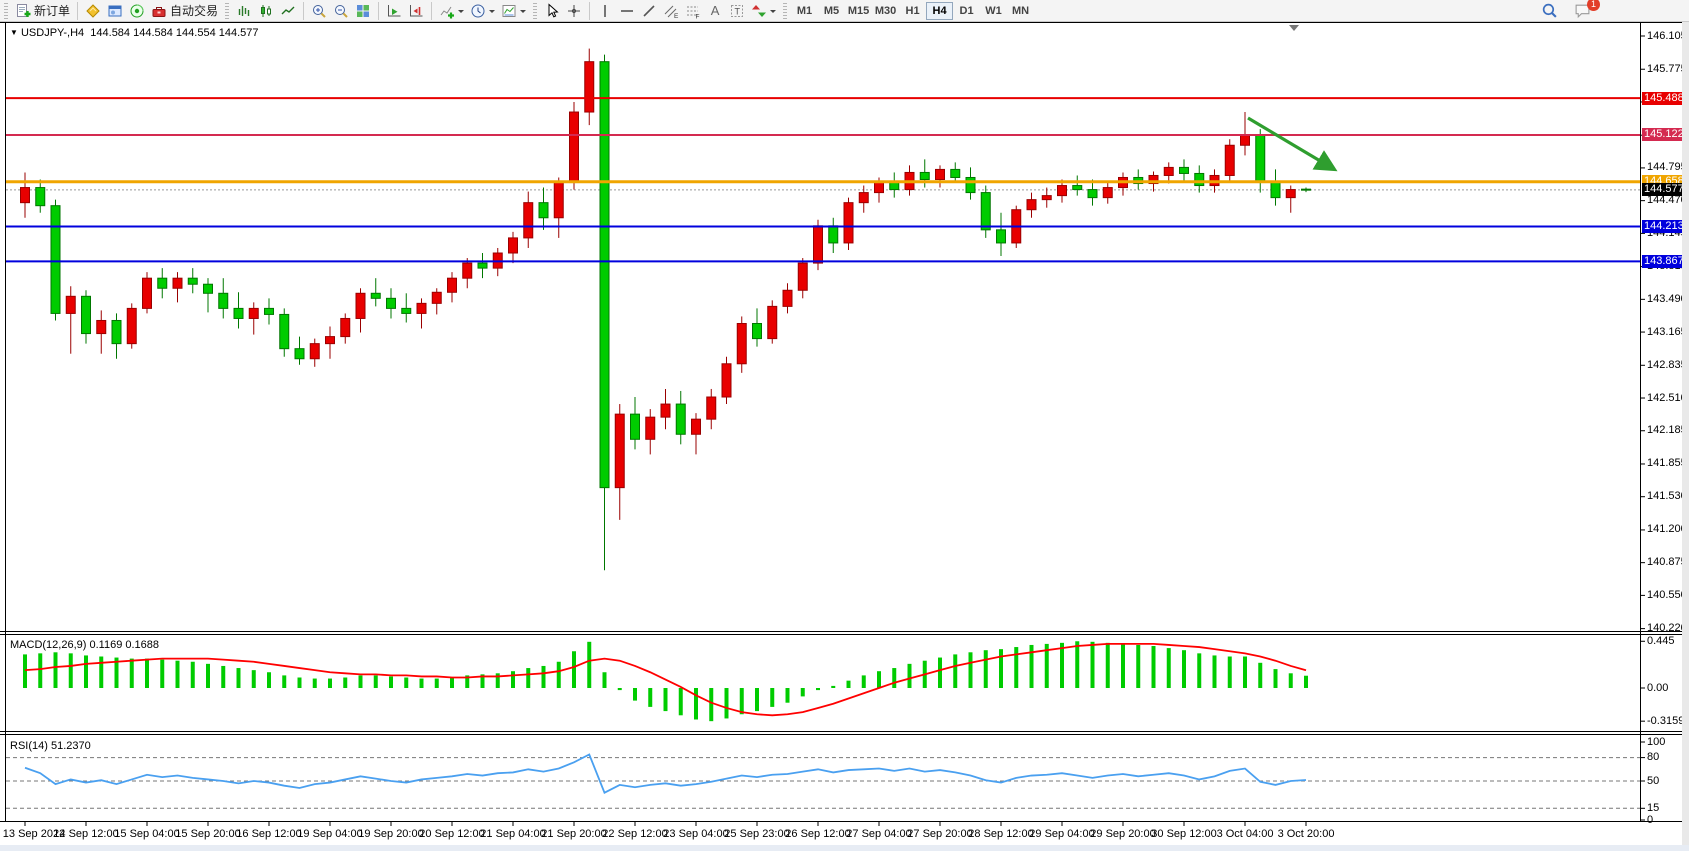  Describe the element at coordinates (124, 645) in the screenshot. I see `macd-values: 0.1169 0.1688` at that location.